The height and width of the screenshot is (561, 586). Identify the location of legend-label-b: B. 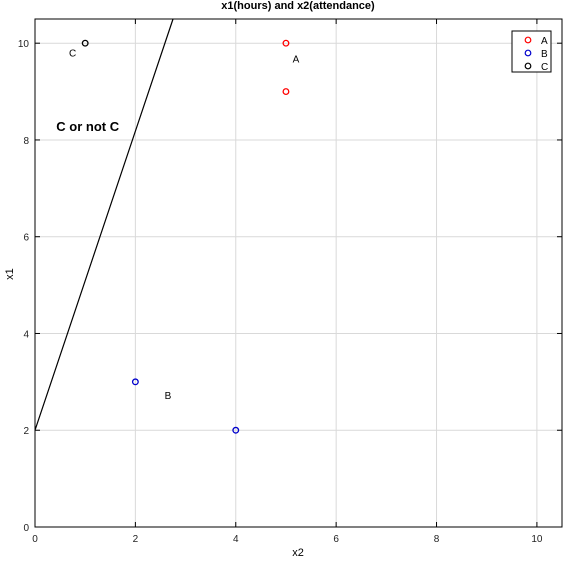
(544, 54).